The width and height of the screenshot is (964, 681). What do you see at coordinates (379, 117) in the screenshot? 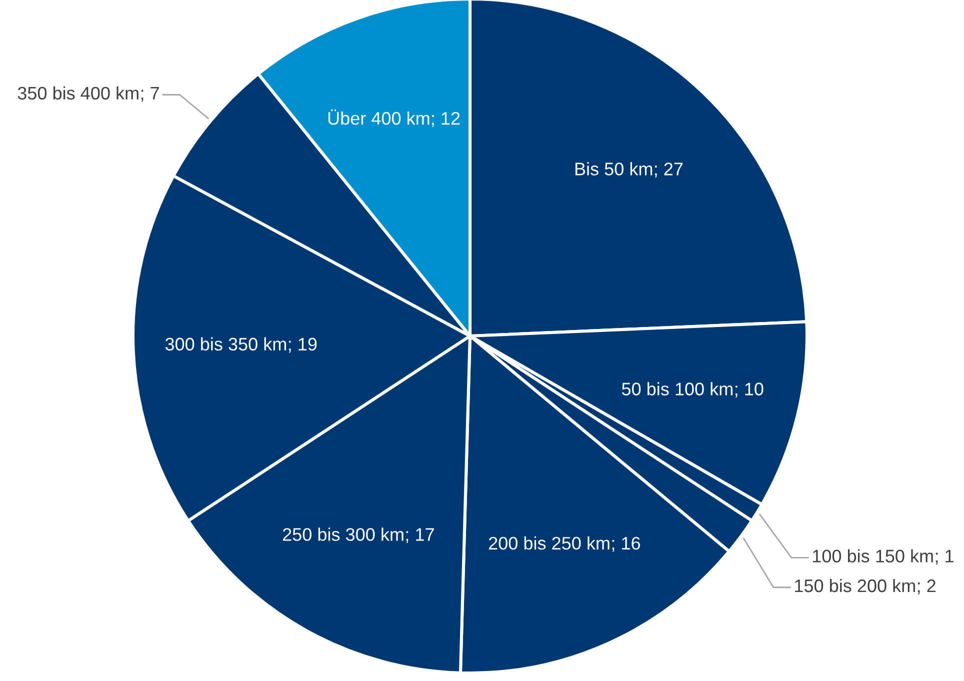
I see `slice-label: Über 400 km` at bounding box center [379, 117].